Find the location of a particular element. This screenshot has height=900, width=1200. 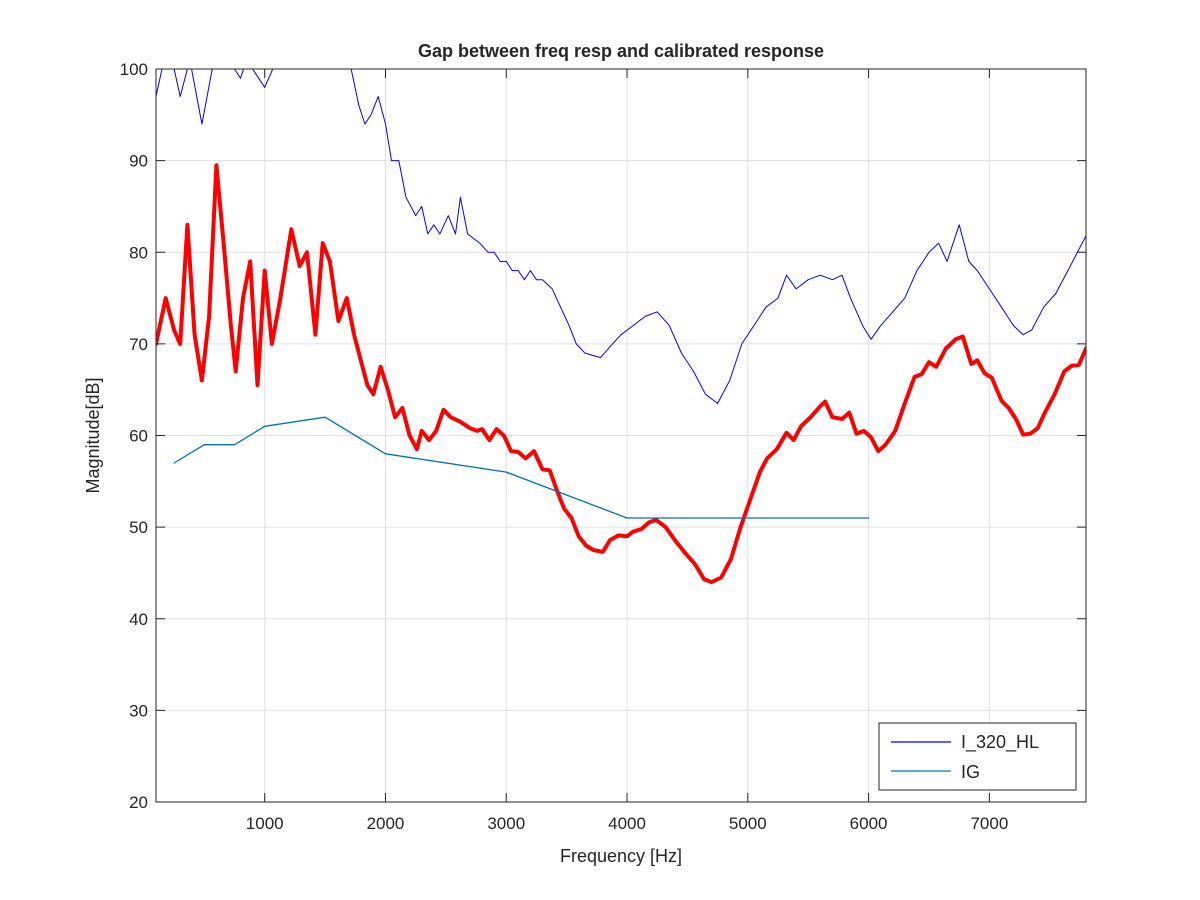

legend-entry-ig: IG is located at coordinates (970, 772).